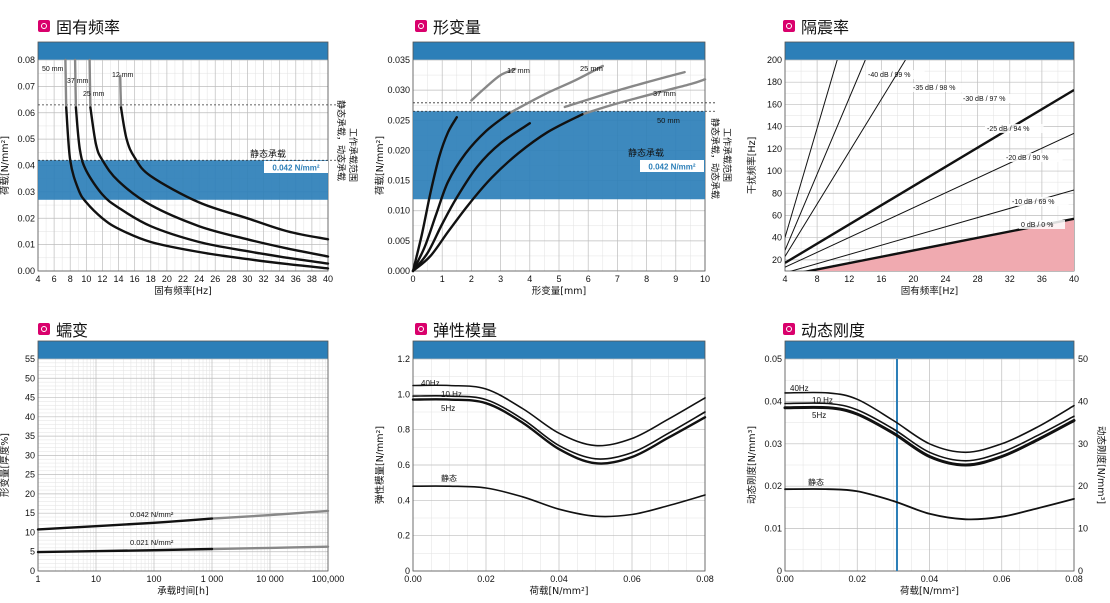 Image resolution: width=1110 pixels, height=603 pixels. Describe the element at coordinates (380, 165) in the screenshot. I see `y-axis-label: 荷载[N/mm²]` at that location.